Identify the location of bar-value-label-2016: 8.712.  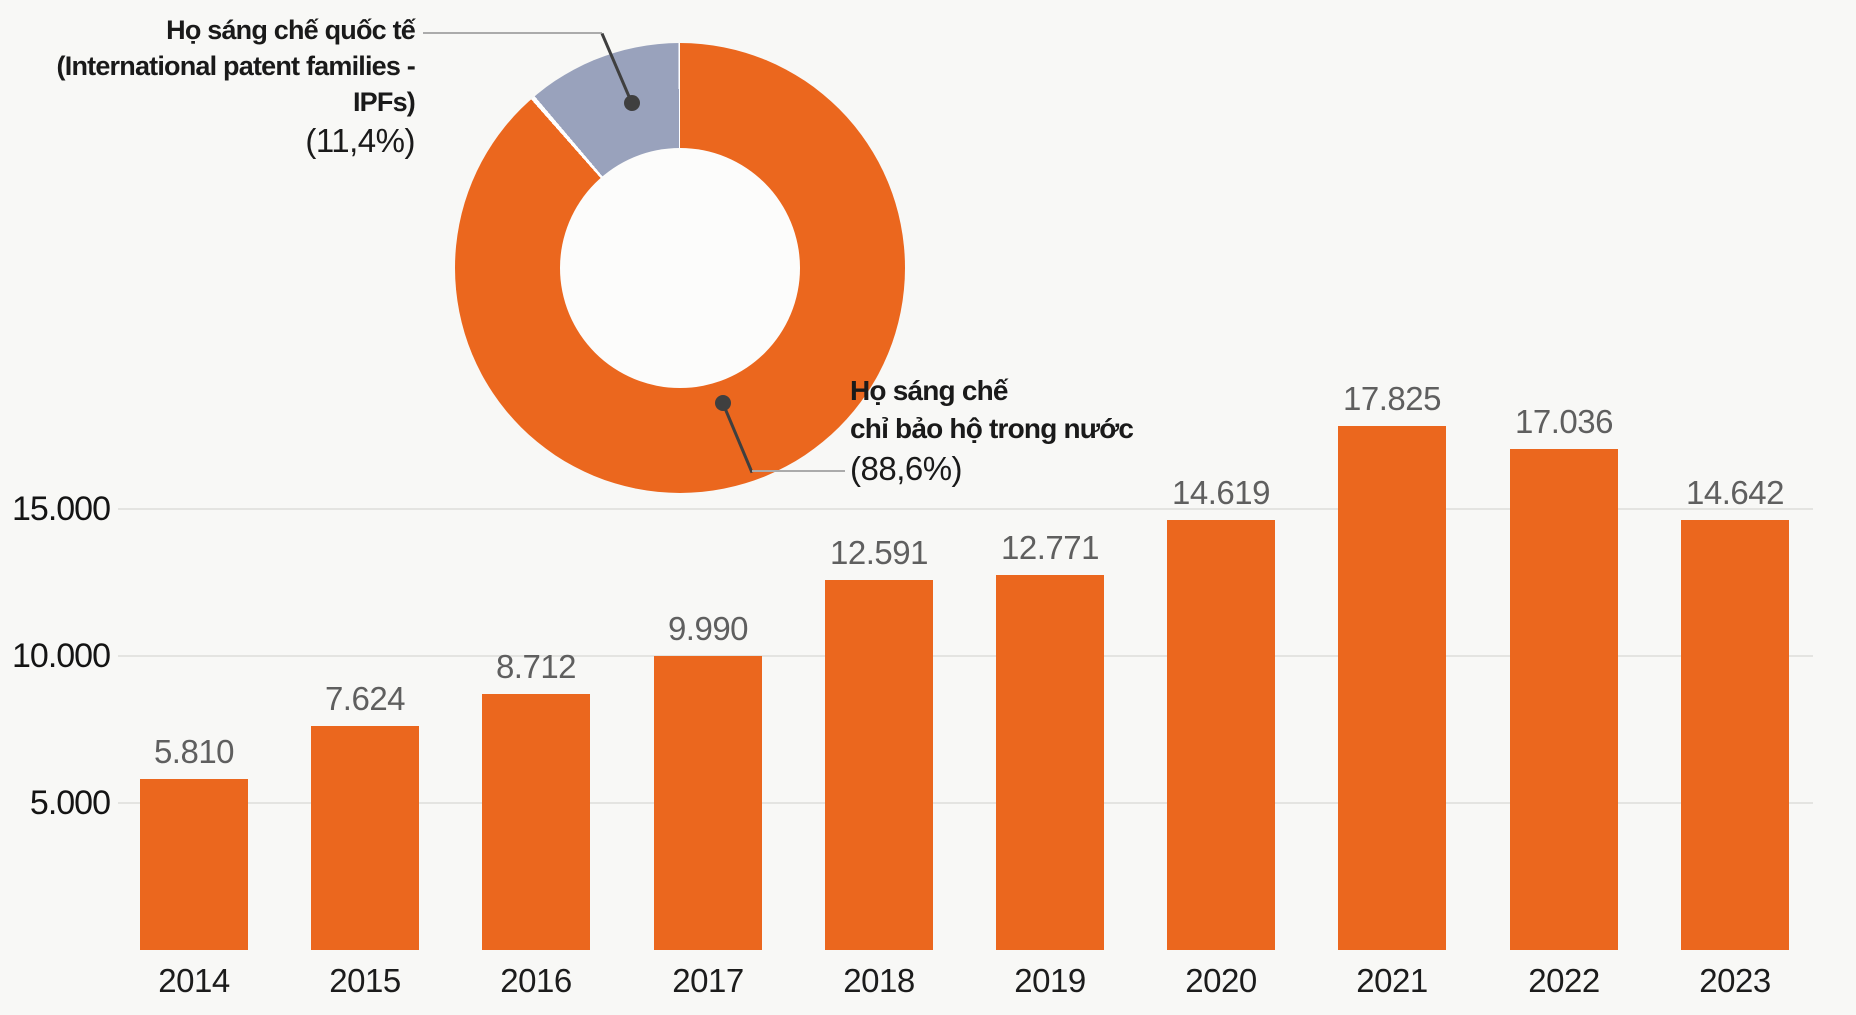
(536, 666).